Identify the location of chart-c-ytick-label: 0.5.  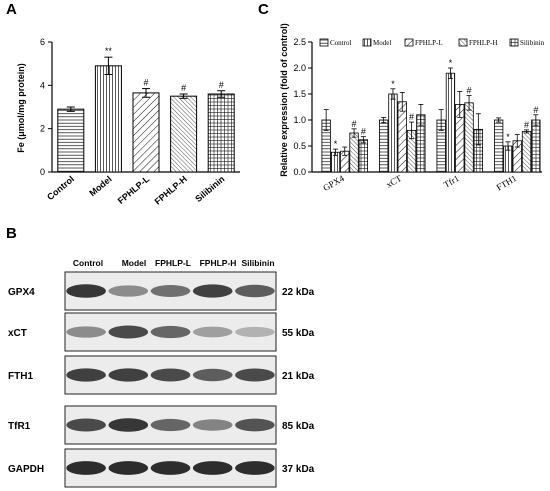
(299, 146).